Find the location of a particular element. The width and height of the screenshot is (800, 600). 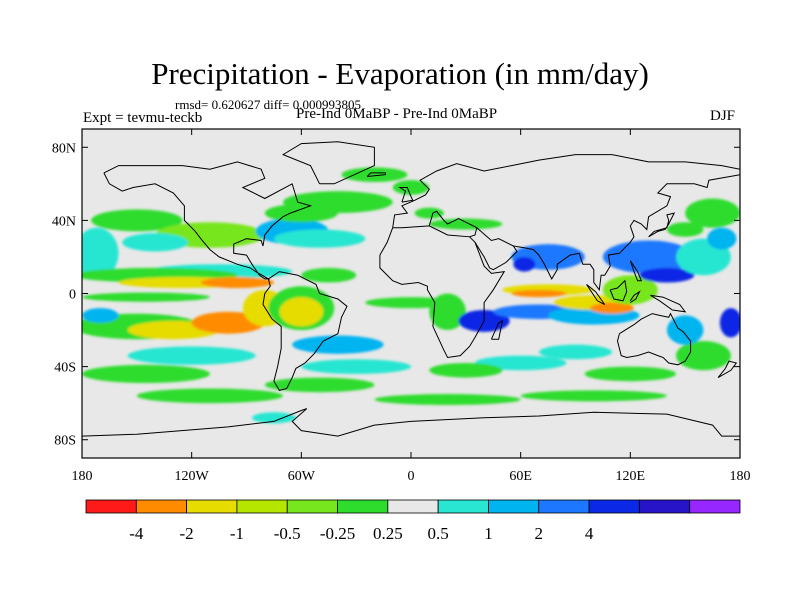

colorbar-label: -0.25 is located at coordinates (337, 533).